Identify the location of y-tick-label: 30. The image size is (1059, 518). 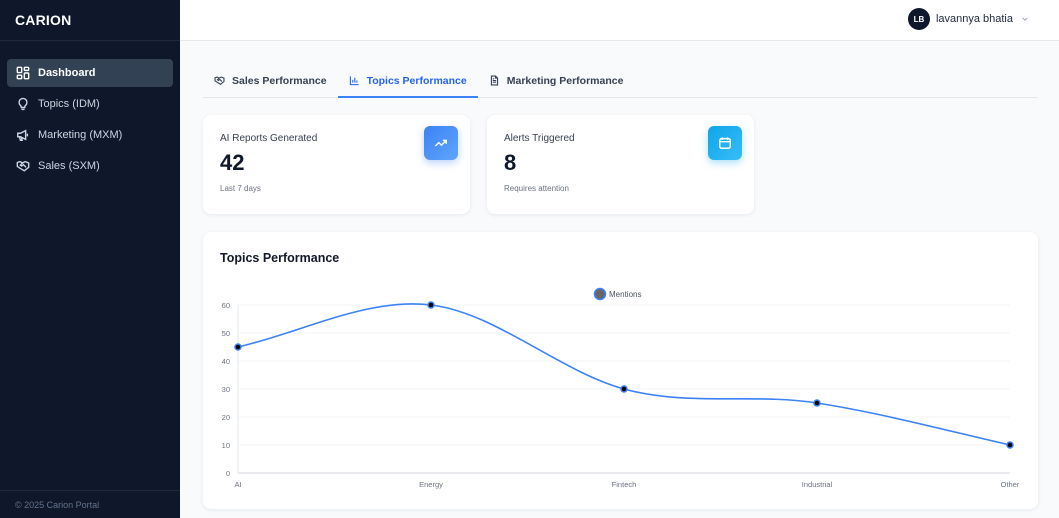
(226, 389).